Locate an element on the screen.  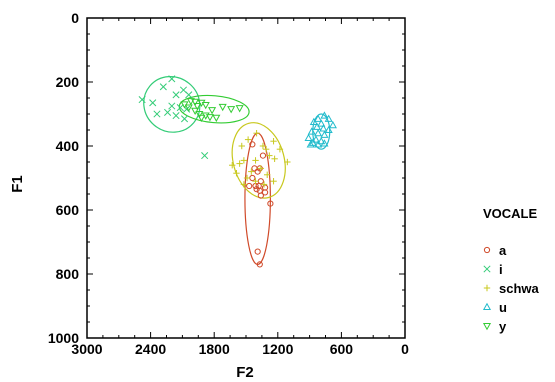
legend-title: VOCALE is located at coordinates (510, 213).